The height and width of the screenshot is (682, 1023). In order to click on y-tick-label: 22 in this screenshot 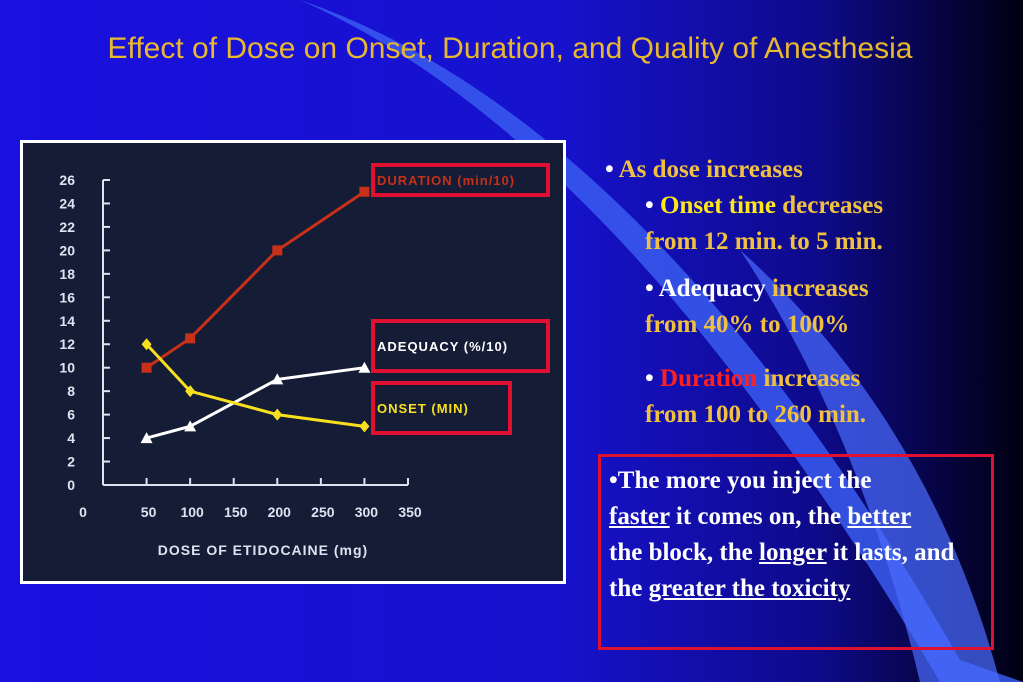, I will do `click(67, 227)`.